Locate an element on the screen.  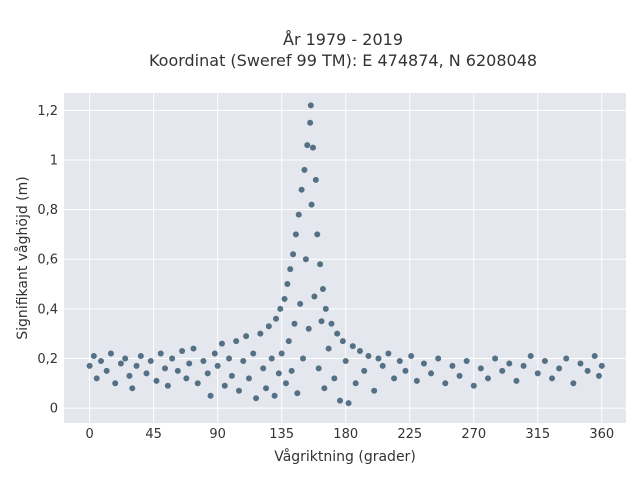
x-tick-label: 225 is located at coordinates (409, 434).